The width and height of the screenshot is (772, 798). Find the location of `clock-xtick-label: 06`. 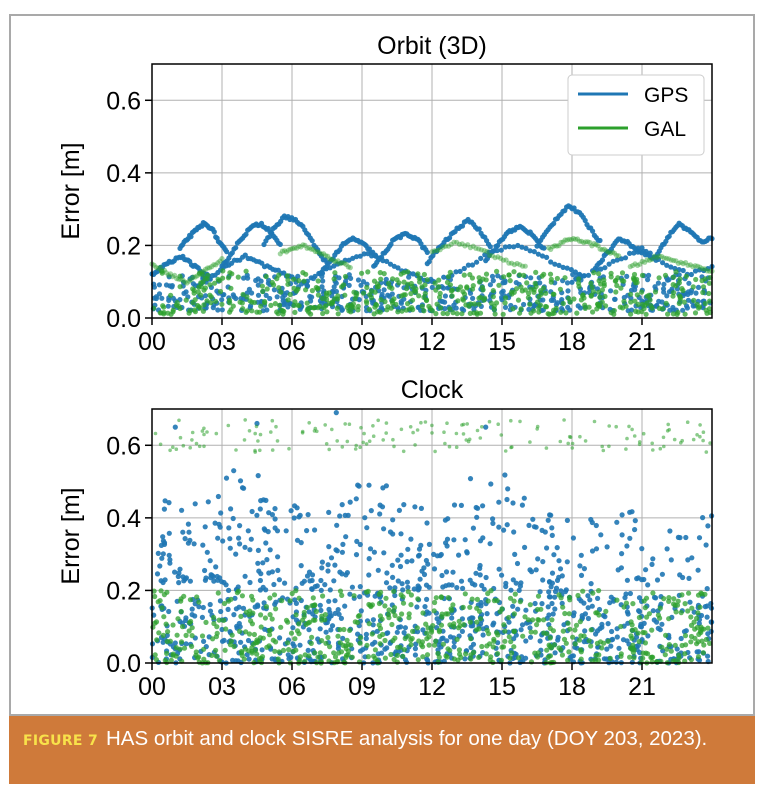

clock-xtick-label: 06 is located at coordinates (292, 687).